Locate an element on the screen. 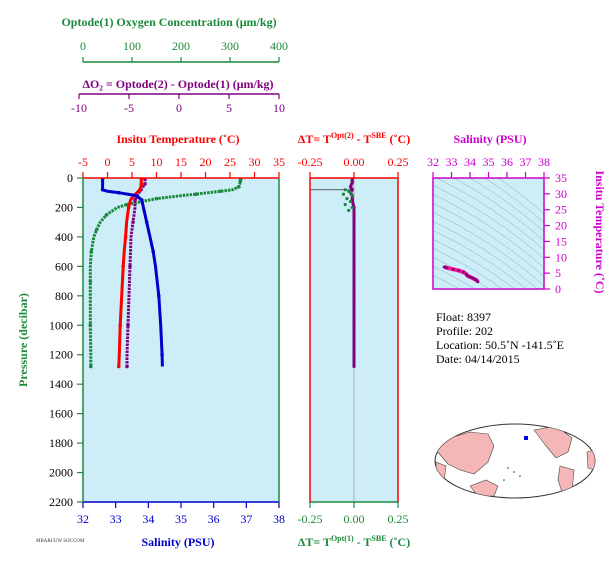  ts-density-contours is located at coordinates (488, 233).